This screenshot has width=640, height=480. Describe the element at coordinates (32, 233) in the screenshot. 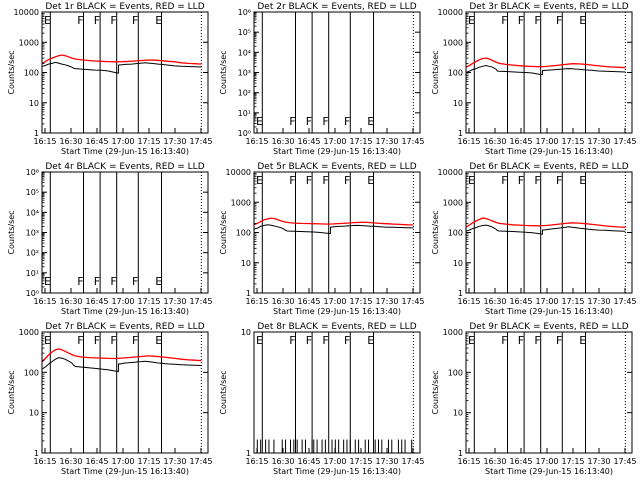

I see `y-tick-label: 10³` at that location.